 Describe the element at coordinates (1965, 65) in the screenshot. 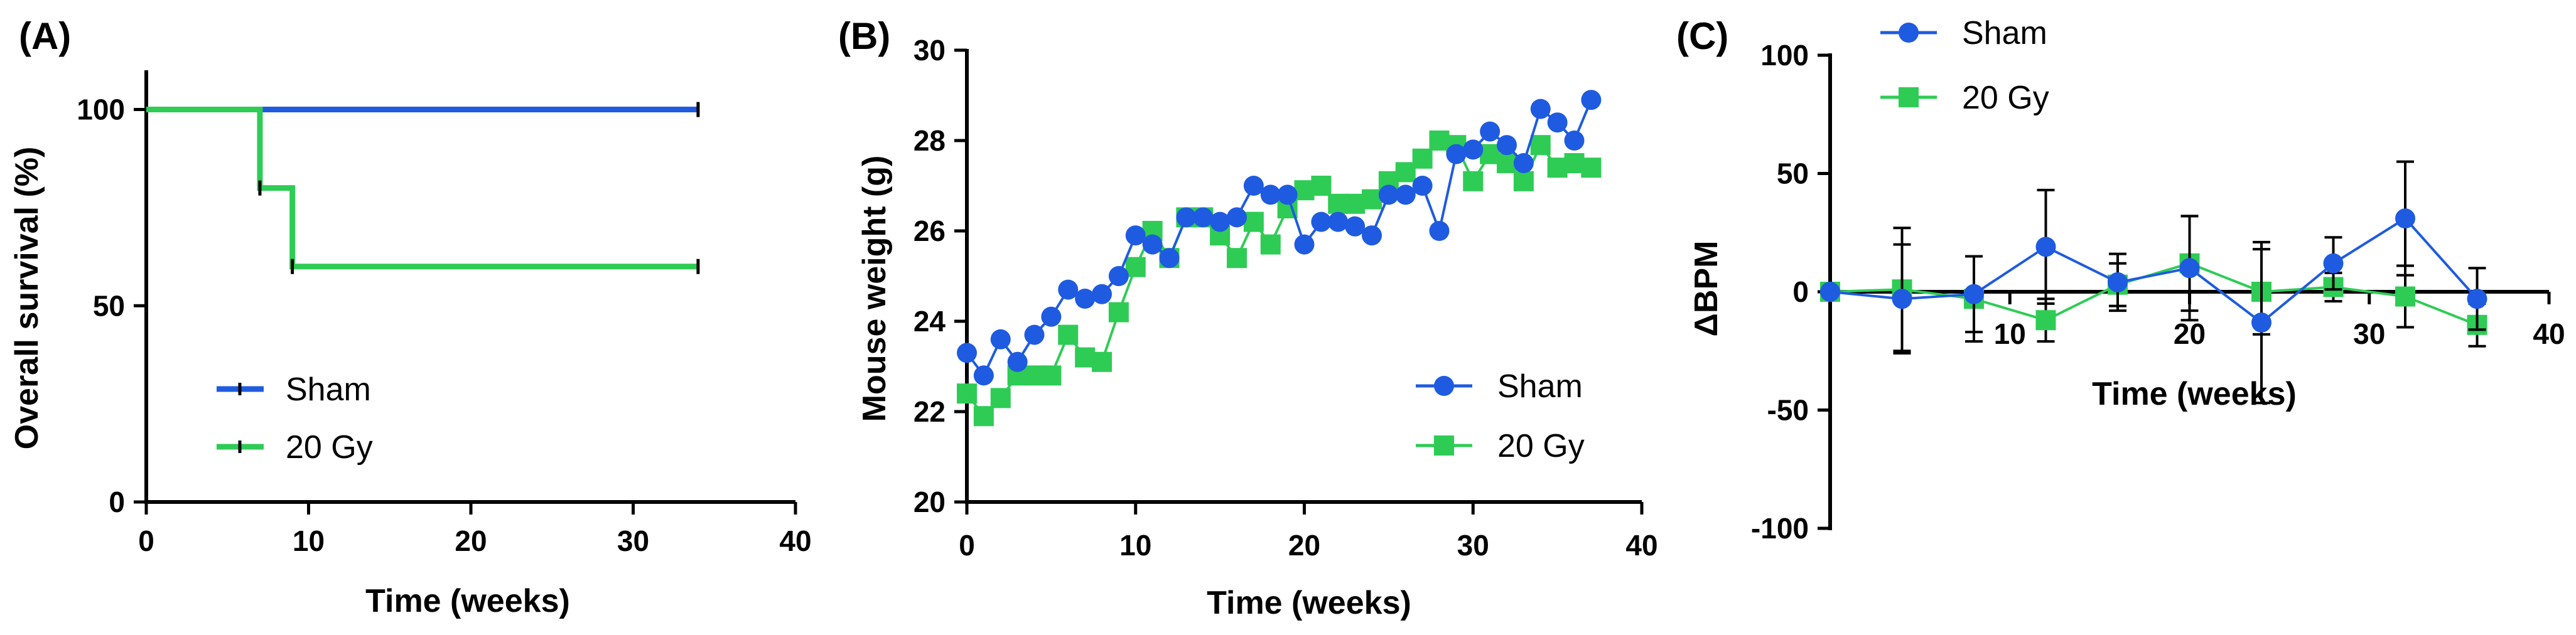

I see `panel-c-legend: Sham 20 Gy` at that location.